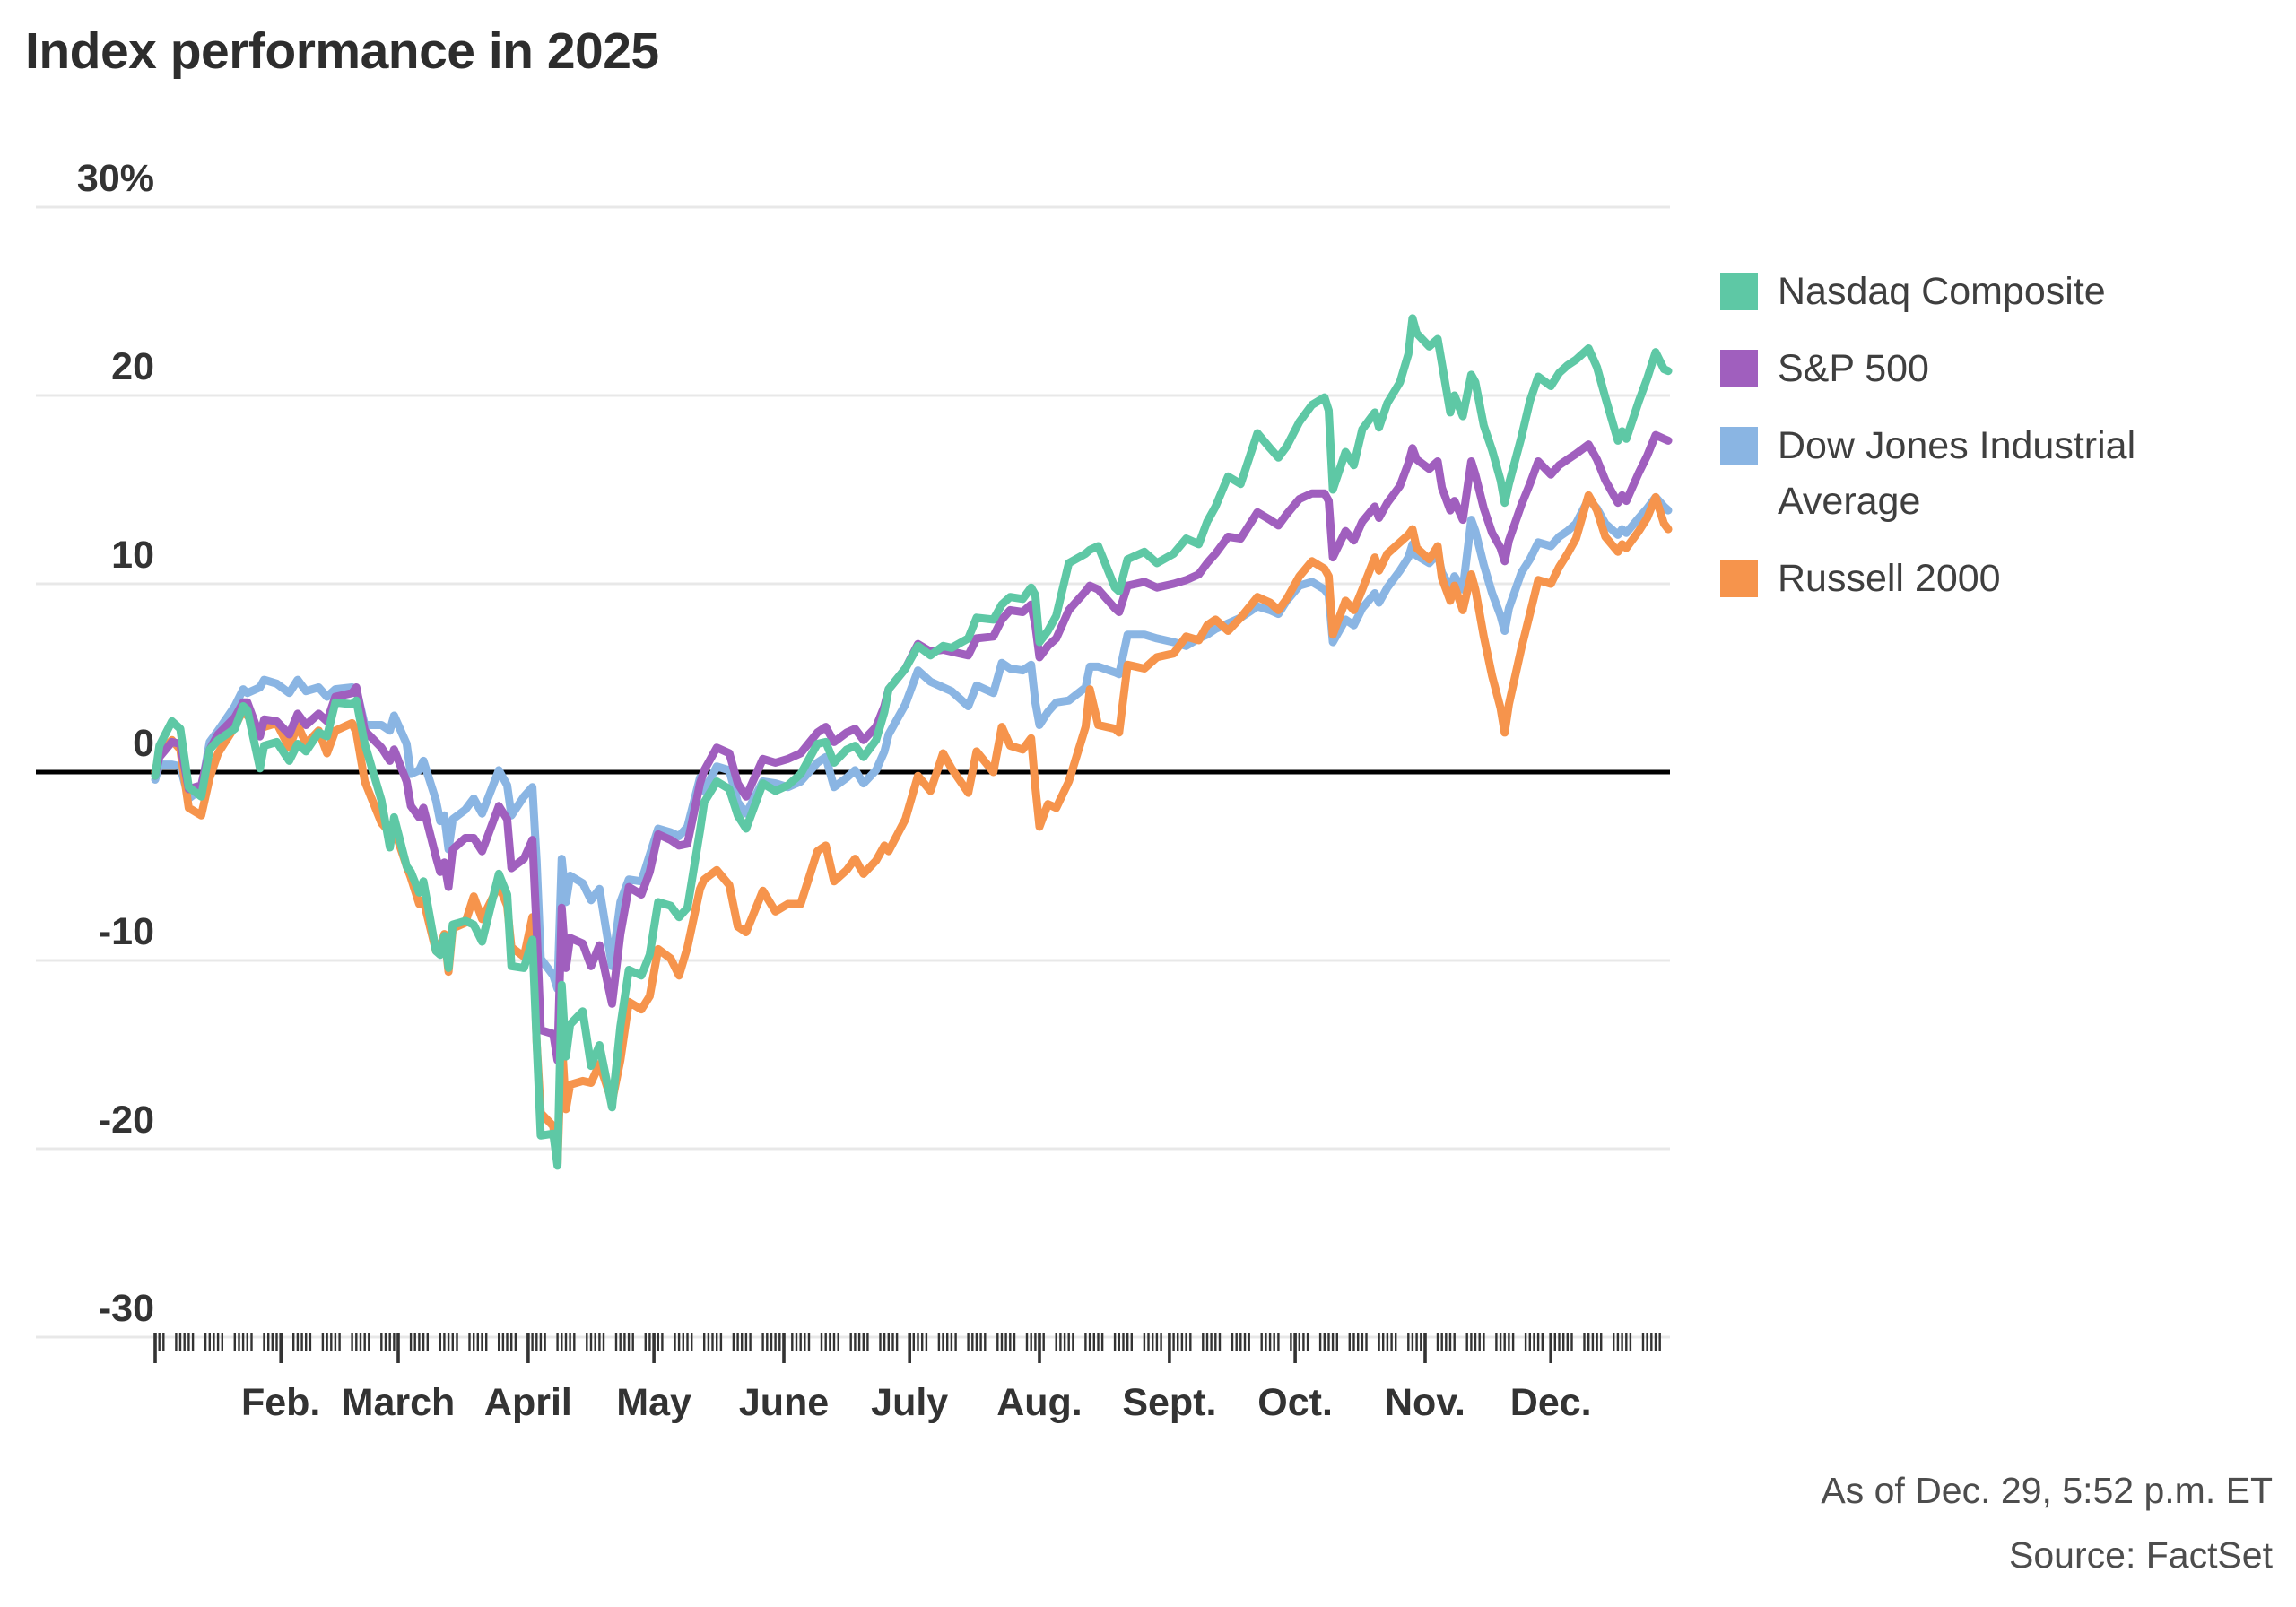 The image size is (2296, 1607). Describe the element at coordinates (126, 1309) in the screenshot. I see `y-axis-label: -30` at that location.